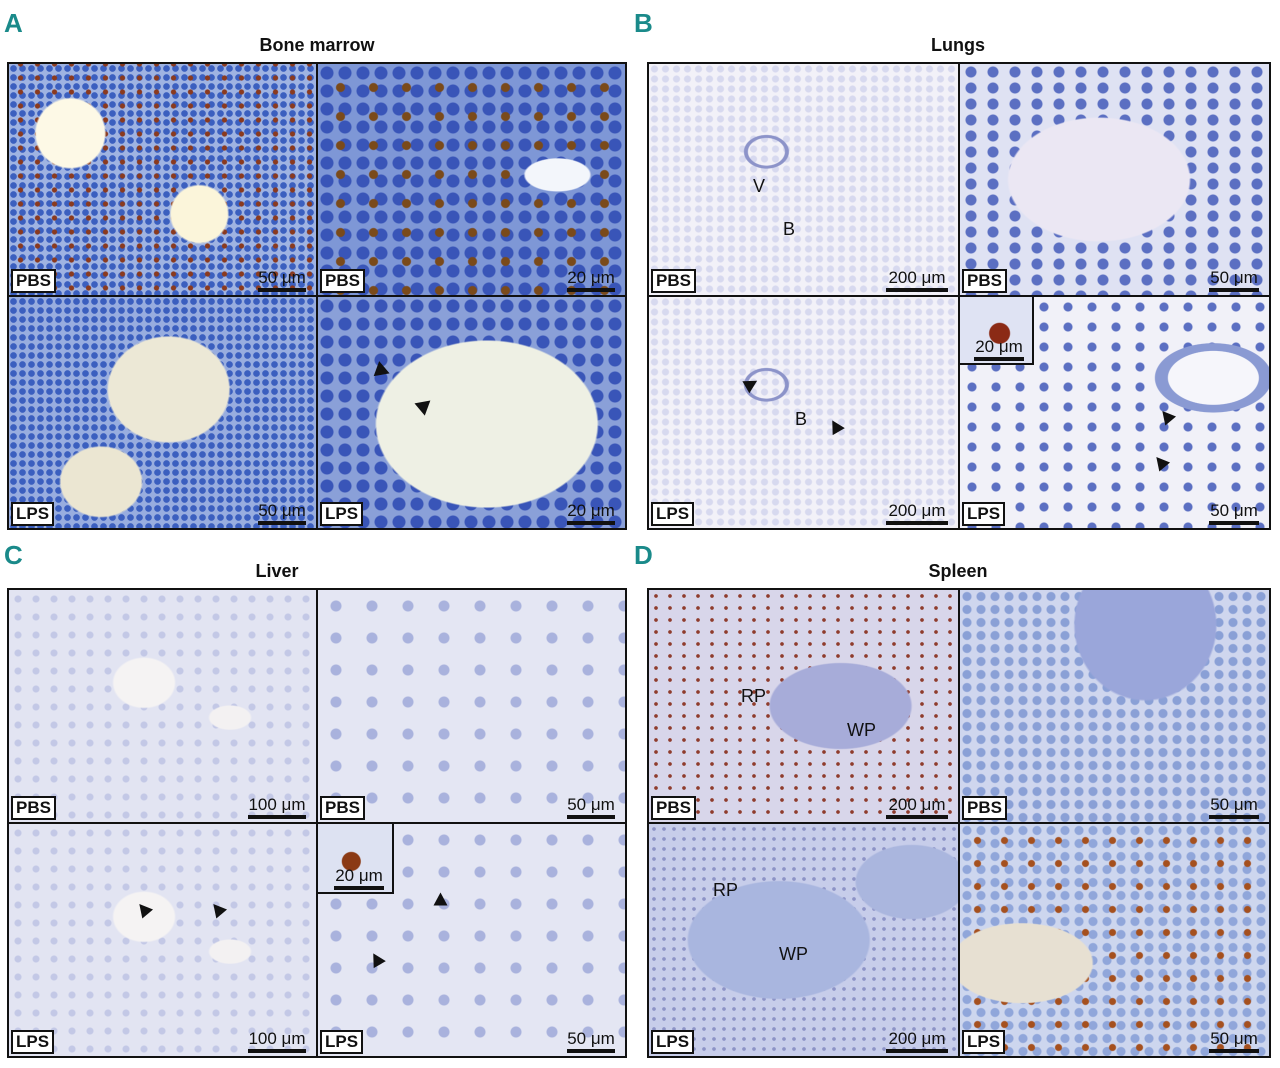 The image size is (1280, 1068). Describe the element at coordinates (13, 555) in the screenshot. I see `panel-letter-c: C` at that location.